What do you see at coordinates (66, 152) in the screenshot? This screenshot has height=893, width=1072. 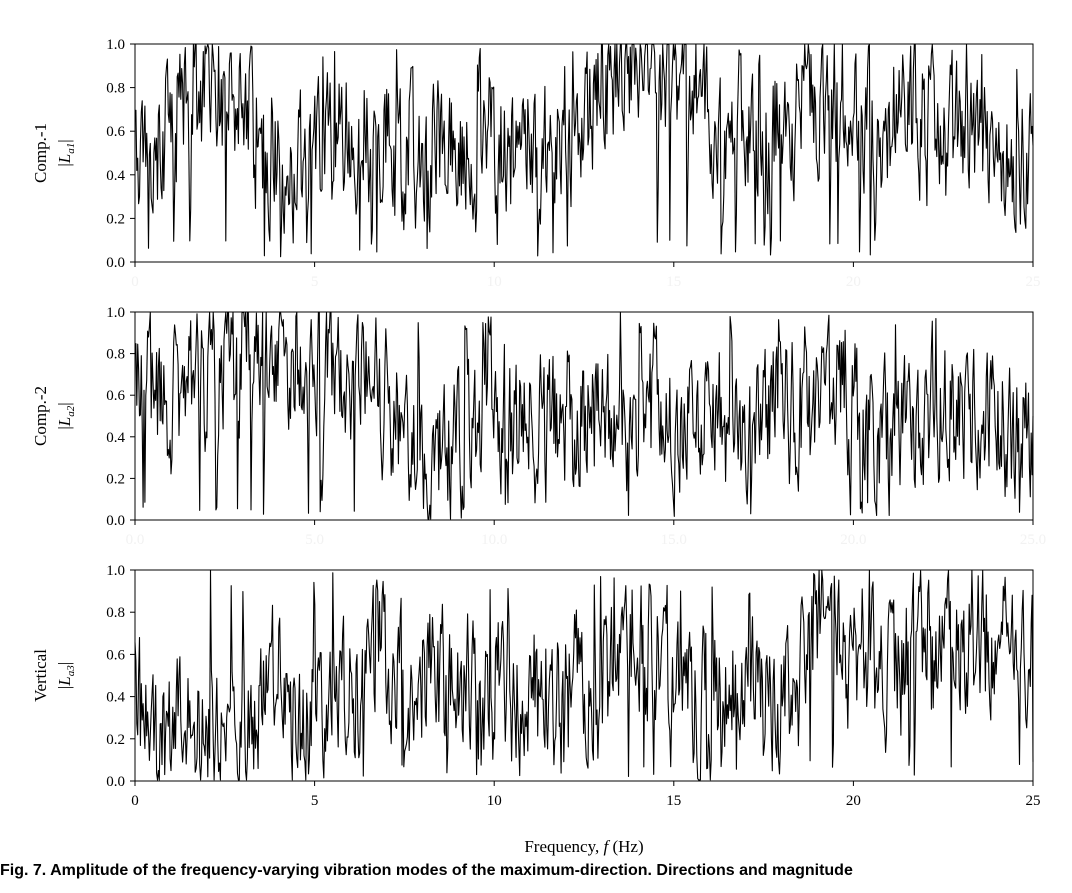 I see `y-axis-label-symbol: |La1|` at bounding box center [66, 152].